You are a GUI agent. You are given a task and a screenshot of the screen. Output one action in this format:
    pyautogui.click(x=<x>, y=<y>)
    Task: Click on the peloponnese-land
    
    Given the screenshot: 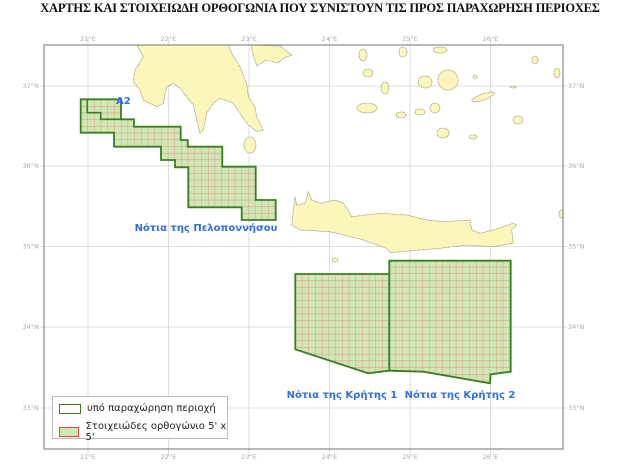 What is the action you would take?
    pyautogui.click(x=198, y=89)
    